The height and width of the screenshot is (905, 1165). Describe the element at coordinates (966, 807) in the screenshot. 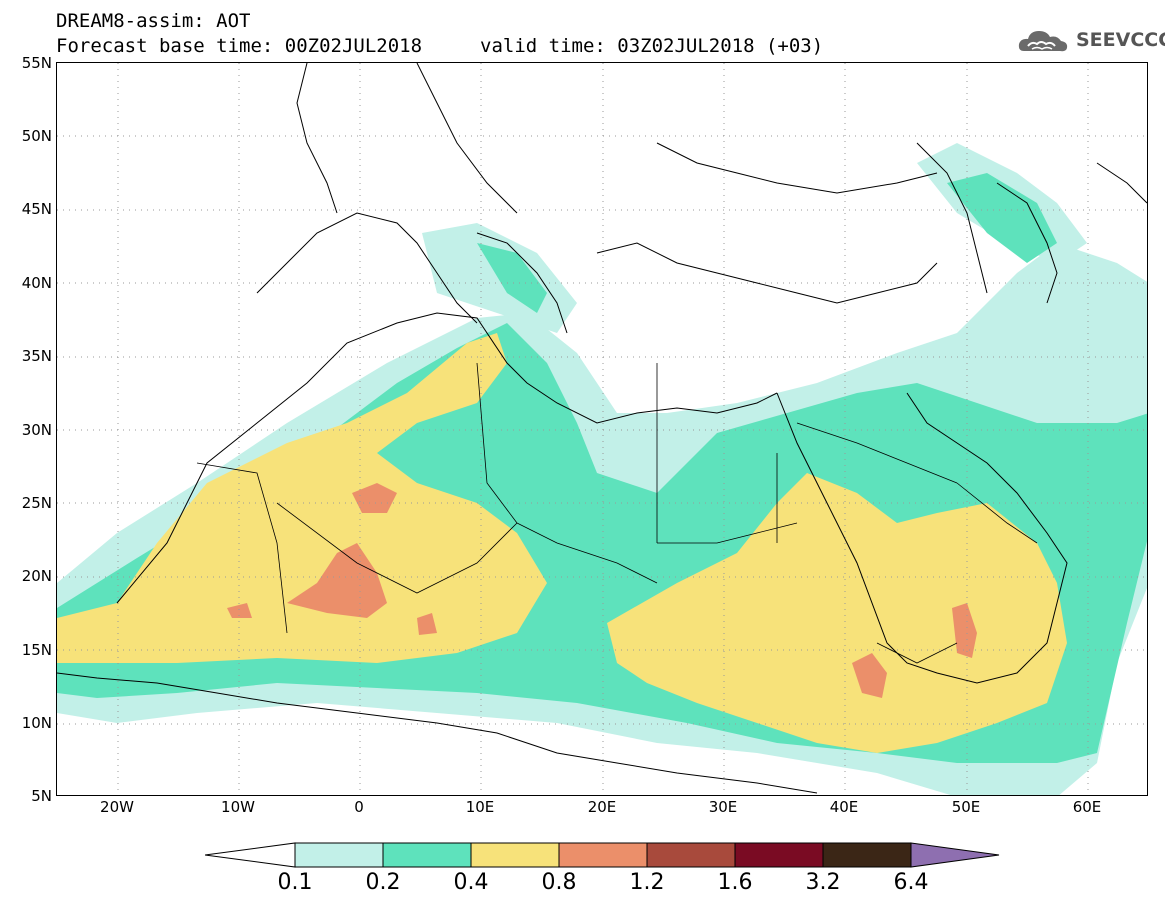

I see `lon-label: 50E` at that location.